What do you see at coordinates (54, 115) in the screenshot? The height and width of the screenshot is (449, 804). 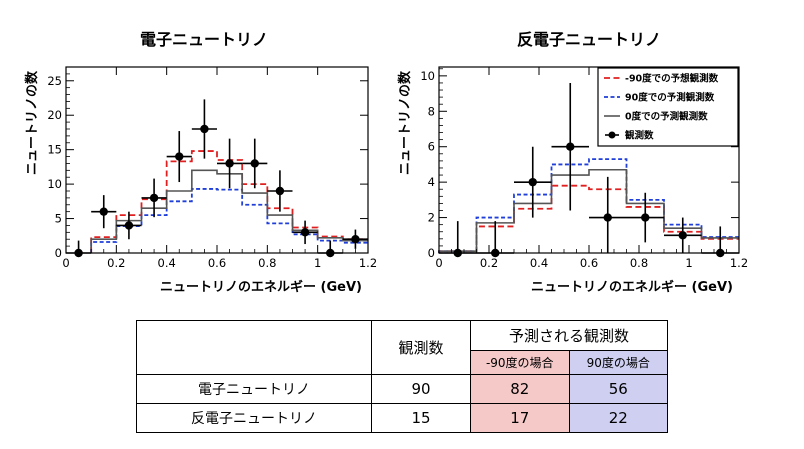 I see `y-tick-label: 20` at bounding box center [54, 115].